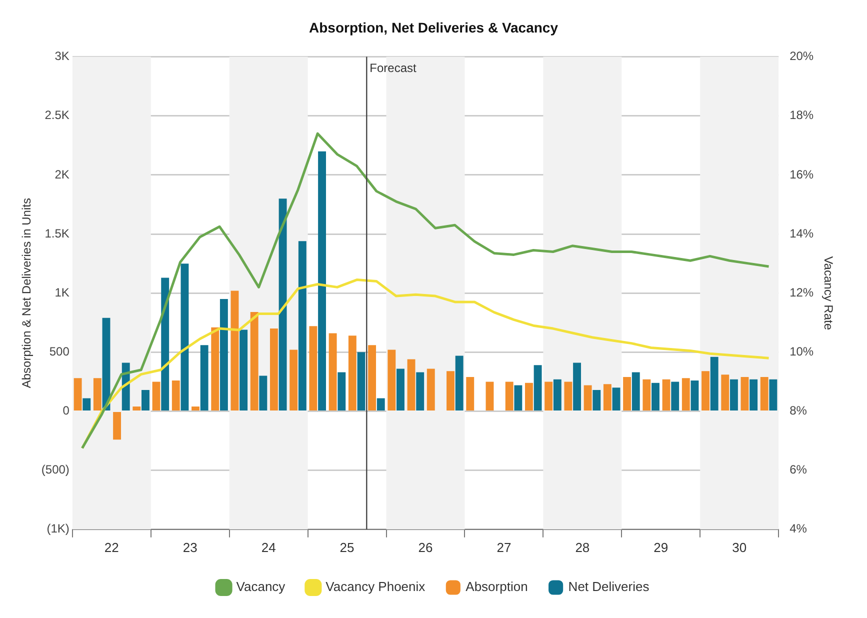 The image size is (867, 618). Describe the element at coordinates (802, 56) in the screenshot. I see `y2-tick-label: 20%` at that location.